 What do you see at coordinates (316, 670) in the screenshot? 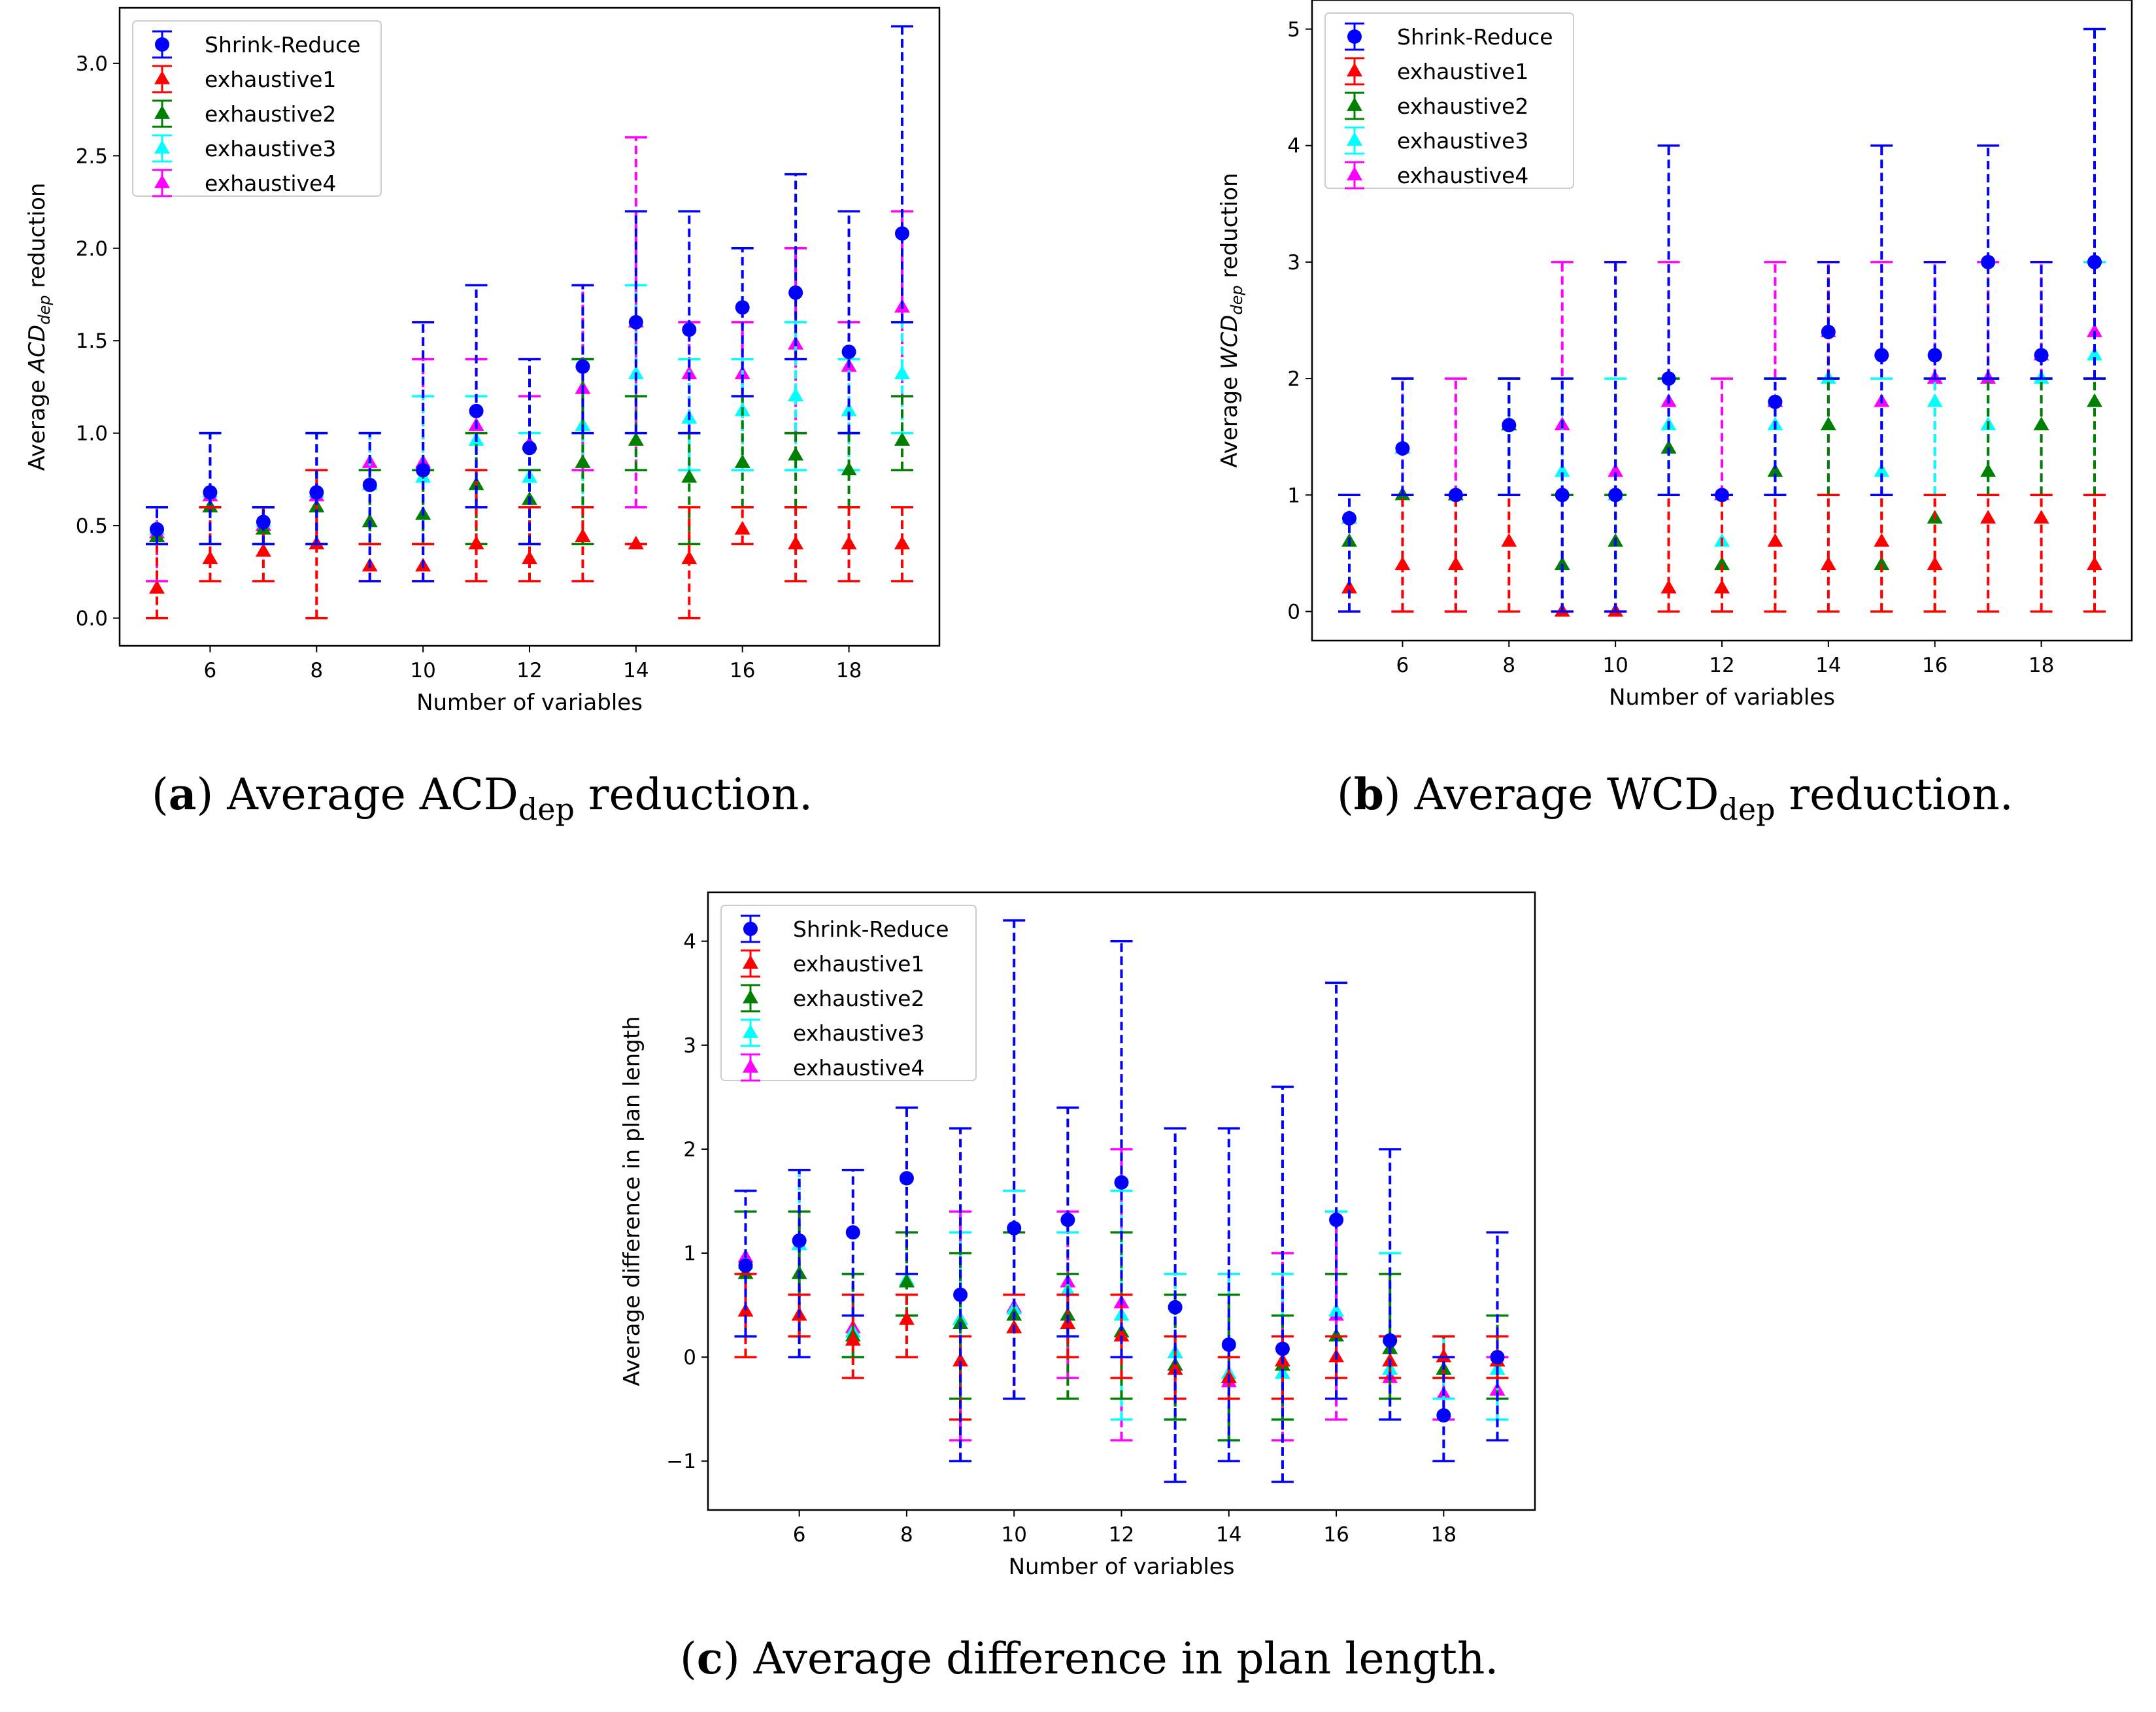
I see `x-tick-label: 8` at bounding box center [316, 670].